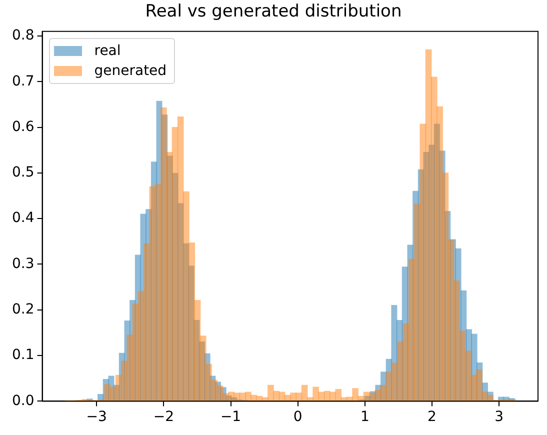 Image resolution: width=547 pixels, height=435 pixels. I want to click on y-tick-label: 0.8, so click(23, 36).